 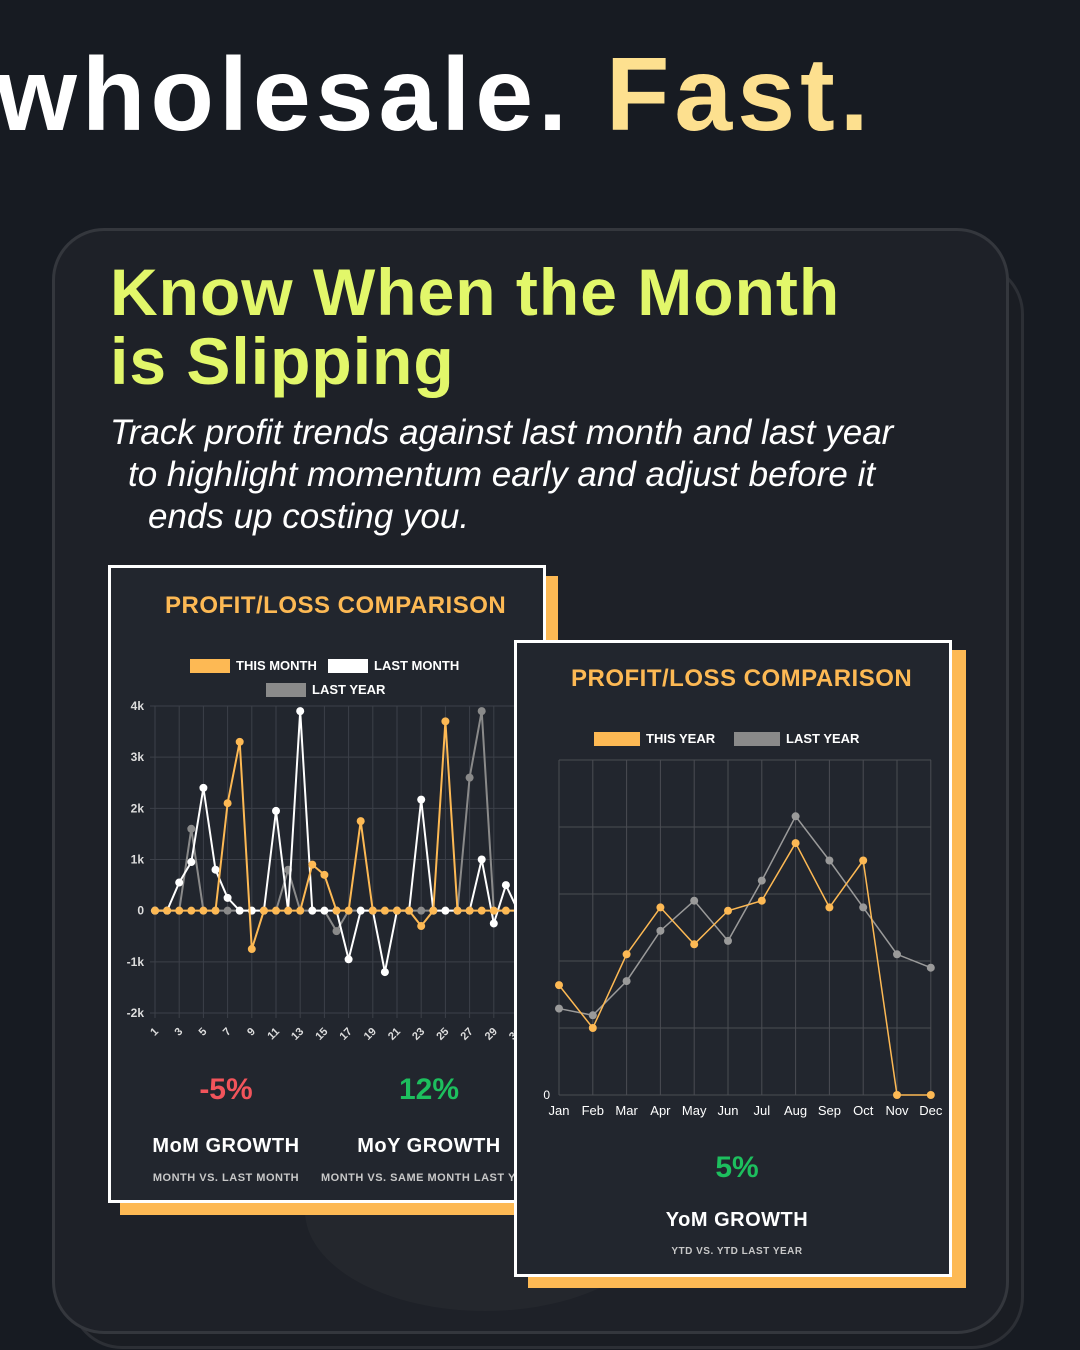 What do you see at coordinates (737, 1220) in the screenshot?
I see `yom-growth-label: YoM GROWTH` at bounding box center [737, 1220].